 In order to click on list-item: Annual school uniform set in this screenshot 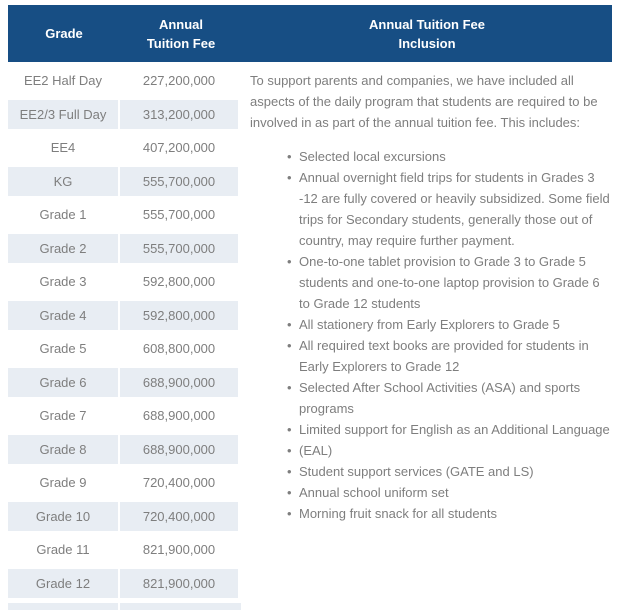, I will do `click(450, 492)`.